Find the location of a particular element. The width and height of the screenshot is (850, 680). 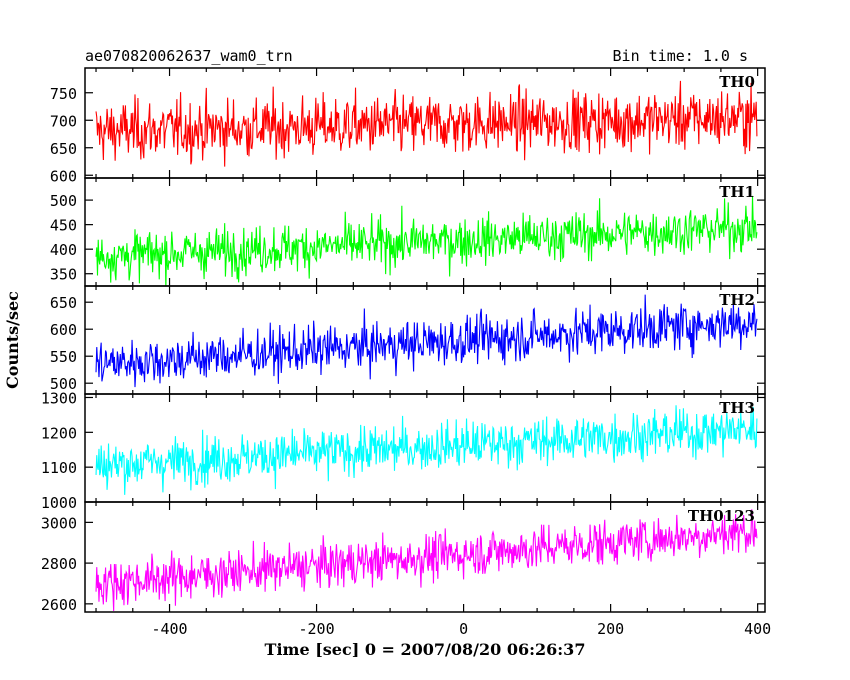

panel-th1: 350 400 450 500 TH1 is located at coordinates (408, 232).